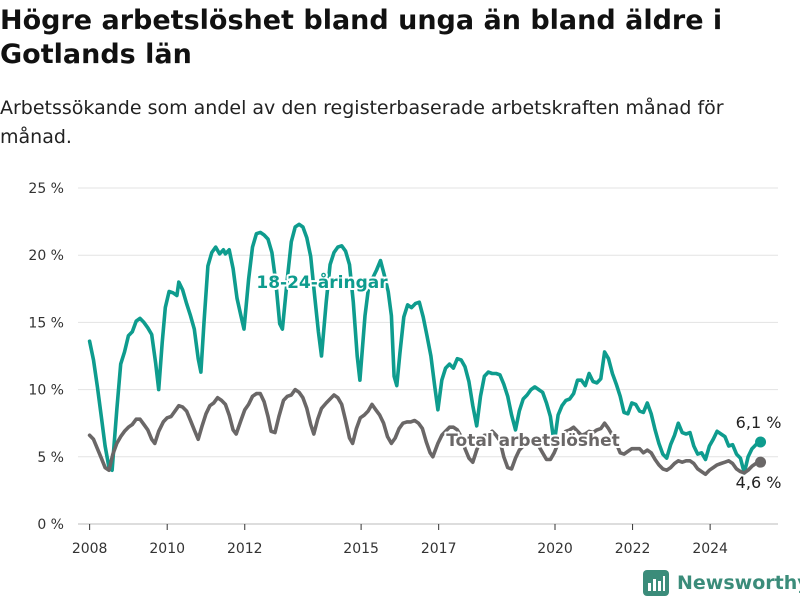  Describe the element at coordinates (710, 549) in the screenshot. I see `x-tick-label: 2024` at that location.